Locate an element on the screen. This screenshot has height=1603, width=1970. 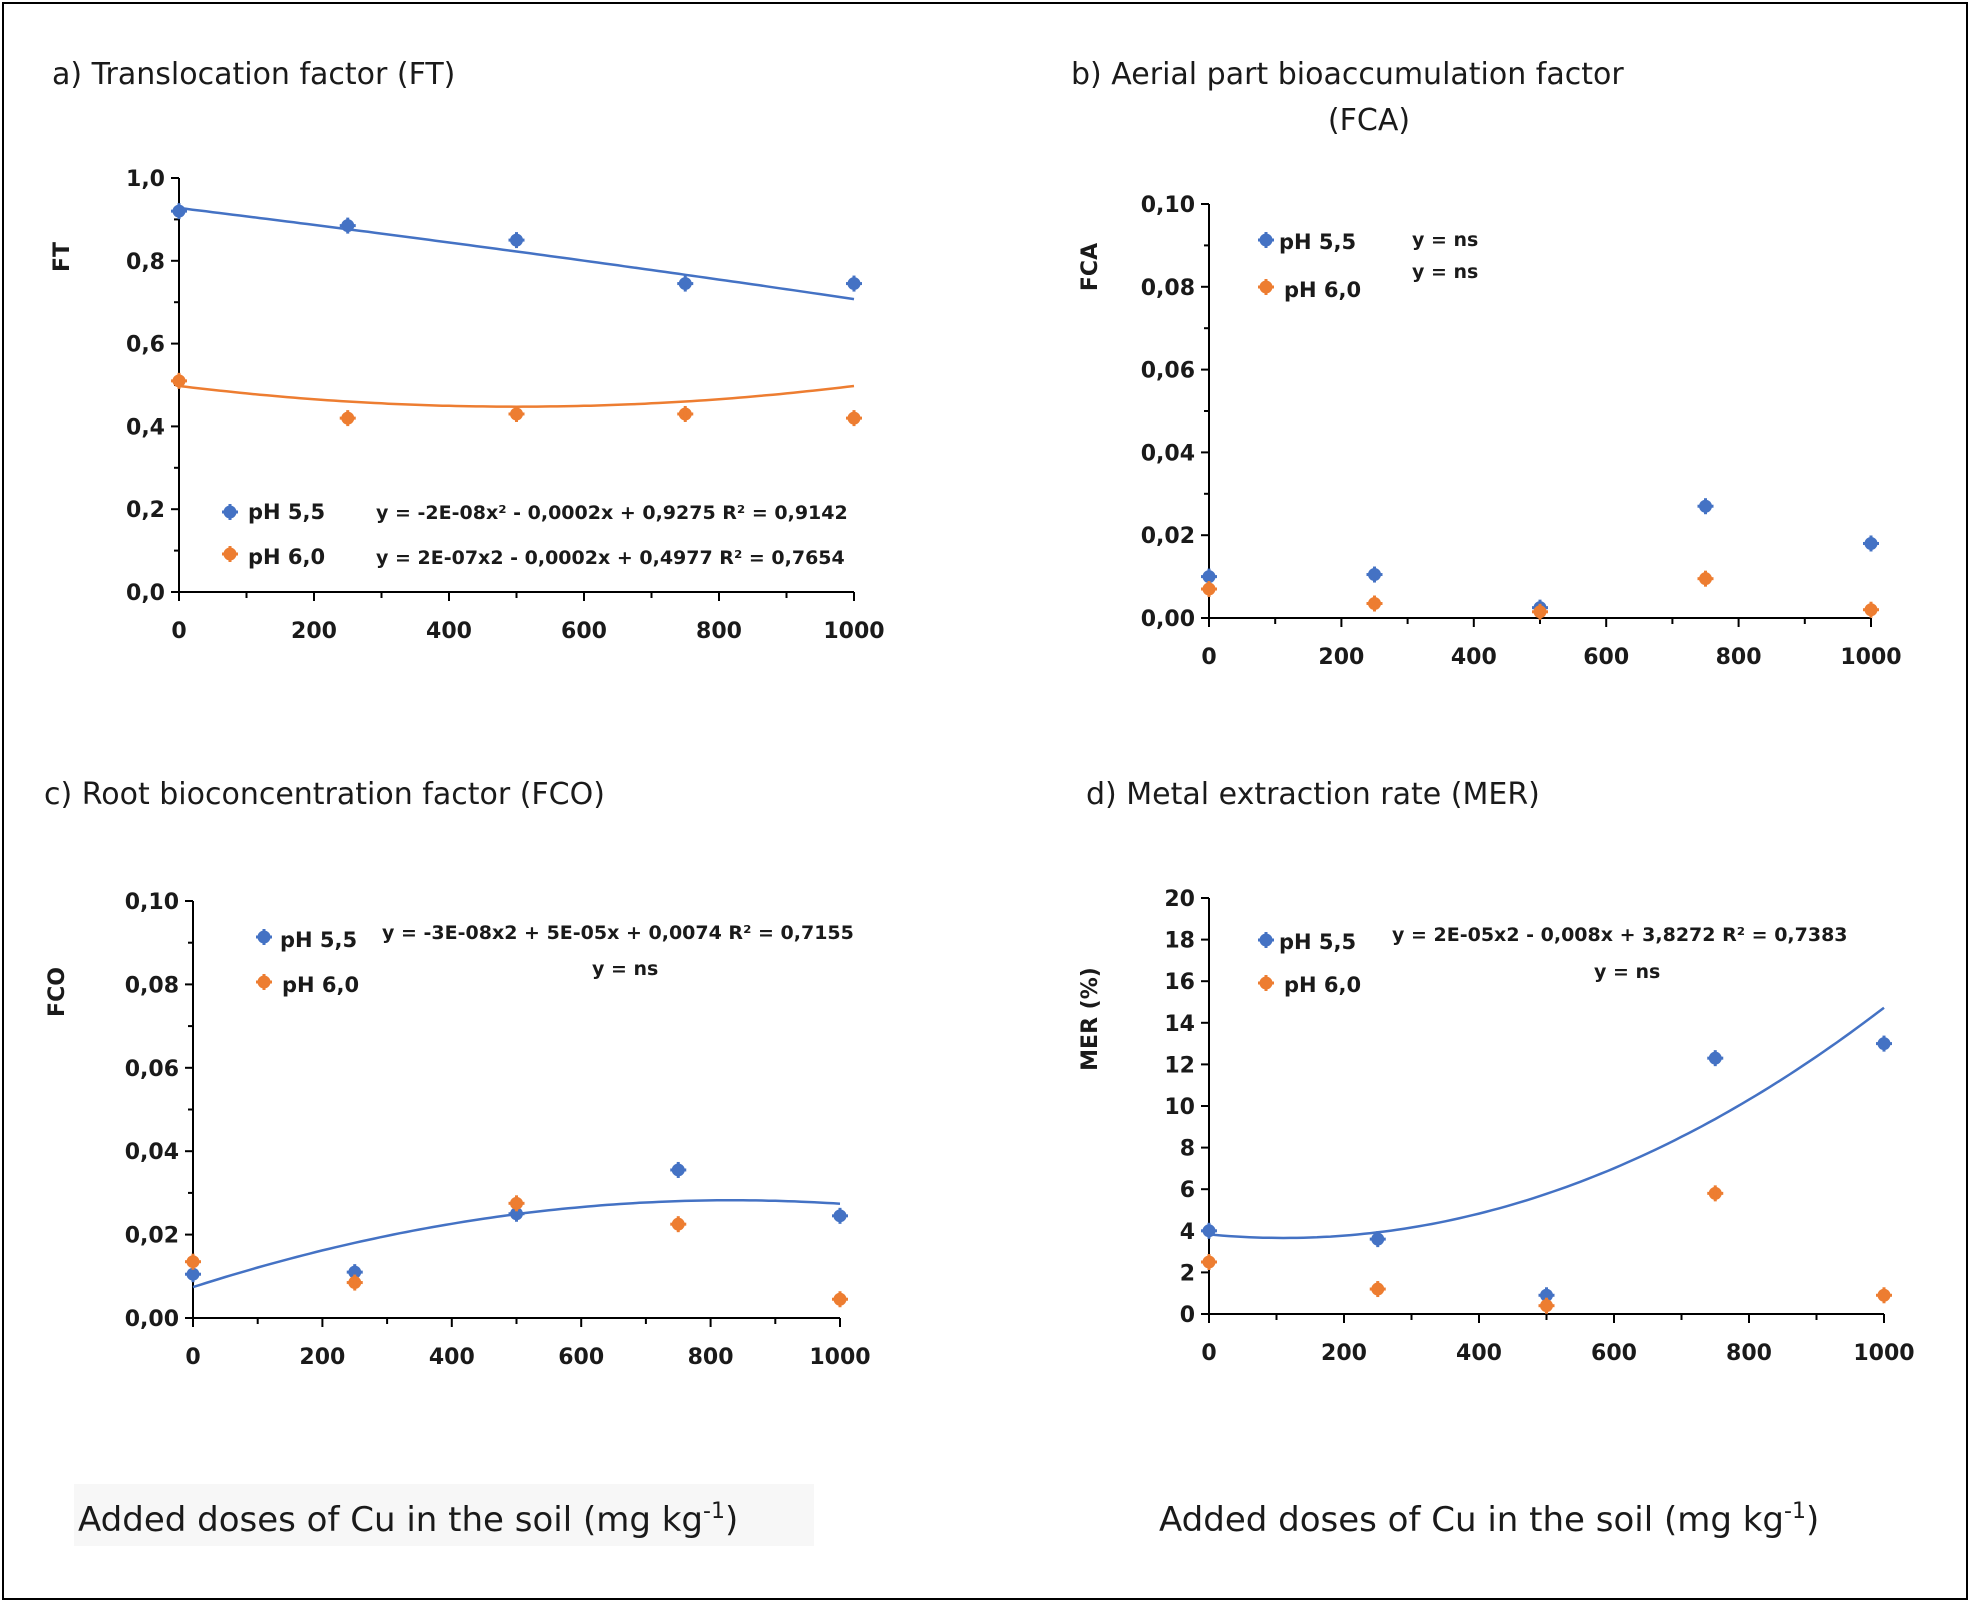
y-tick-label: 0,10 is located at coordinates (1168, 205).